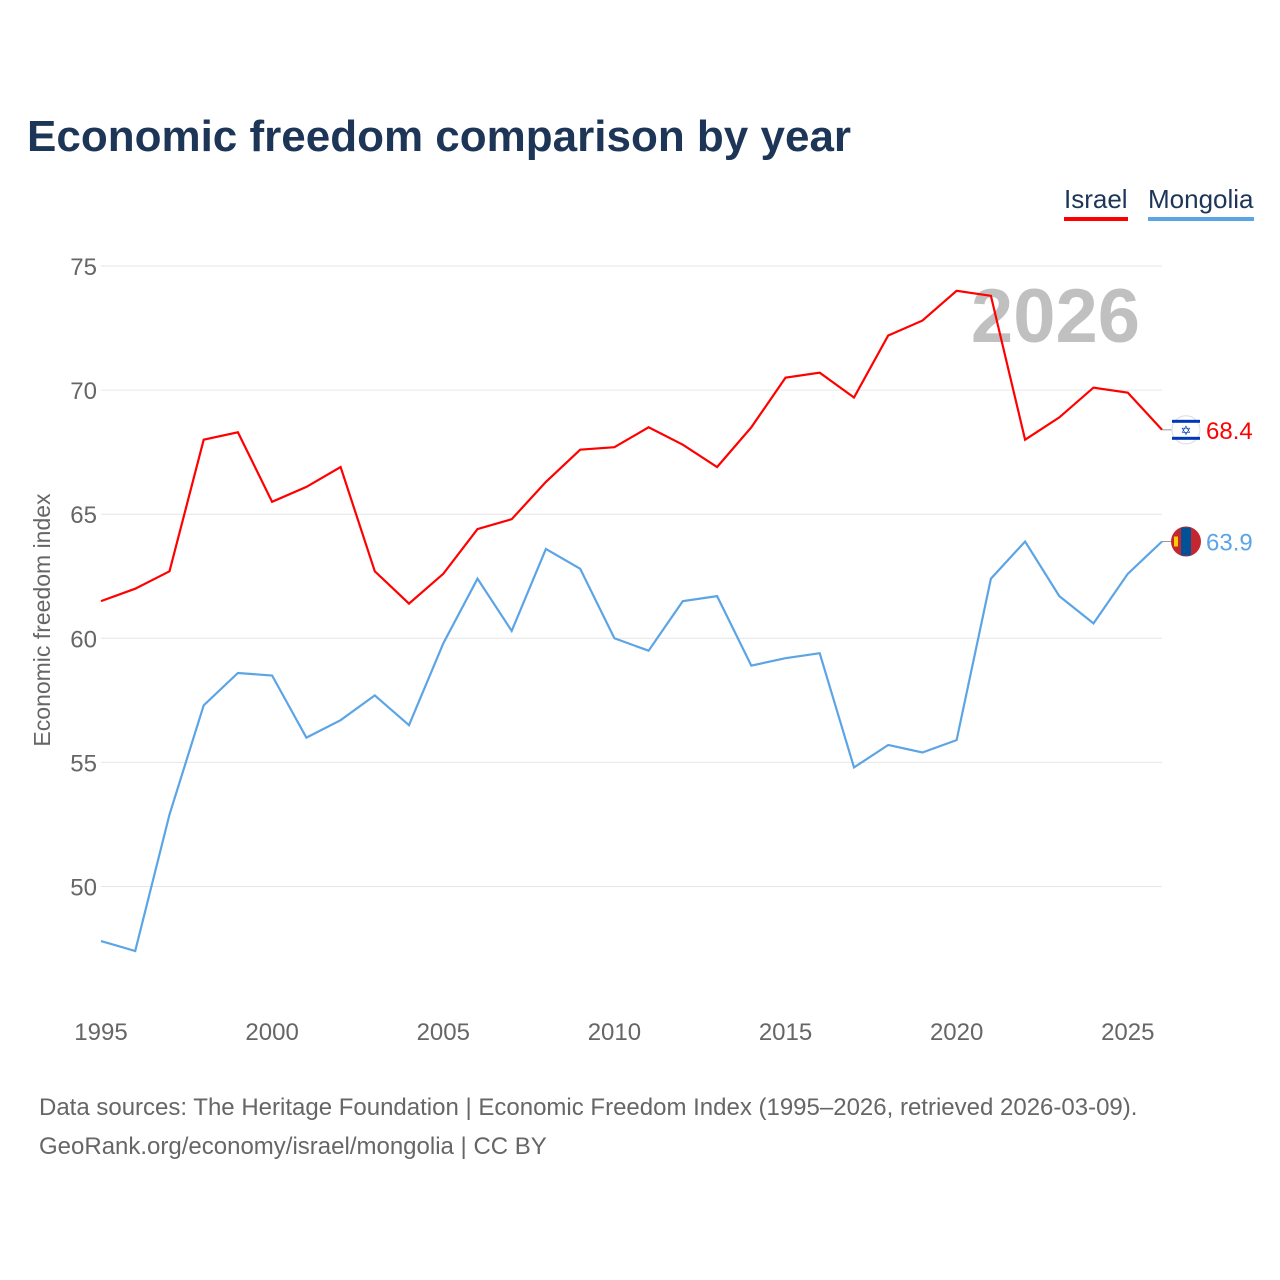 Image resolution: width=1280 pixels, height=1280 pixels. Describe the element at coordinates (1229, 543) in the screenshot. I see `end-value-label: 63.9` at that location.